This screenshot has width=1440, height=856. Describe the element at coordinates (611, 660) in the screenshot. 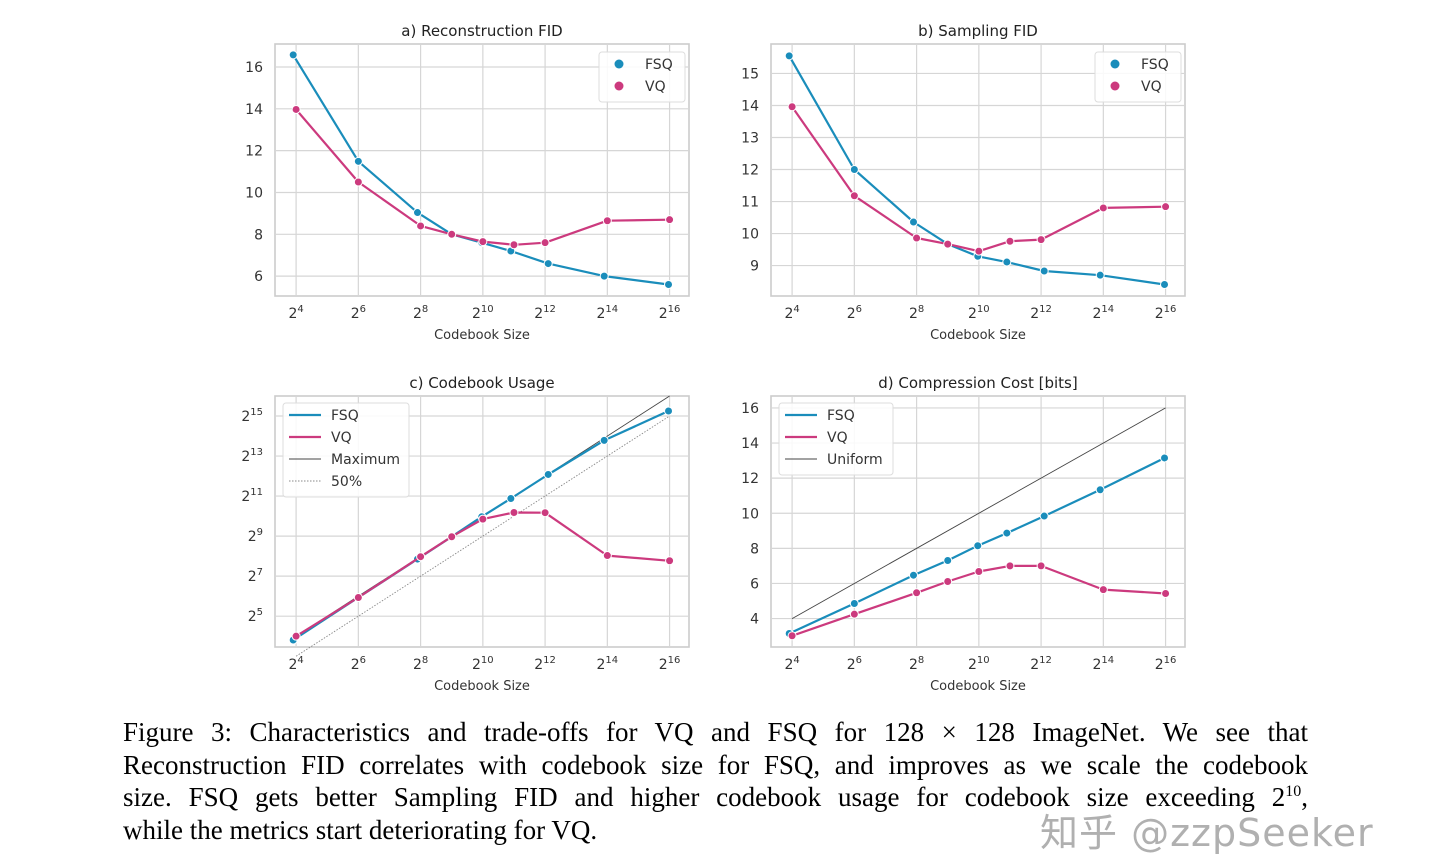

I see `x-tick-exponent: 14` at that location.